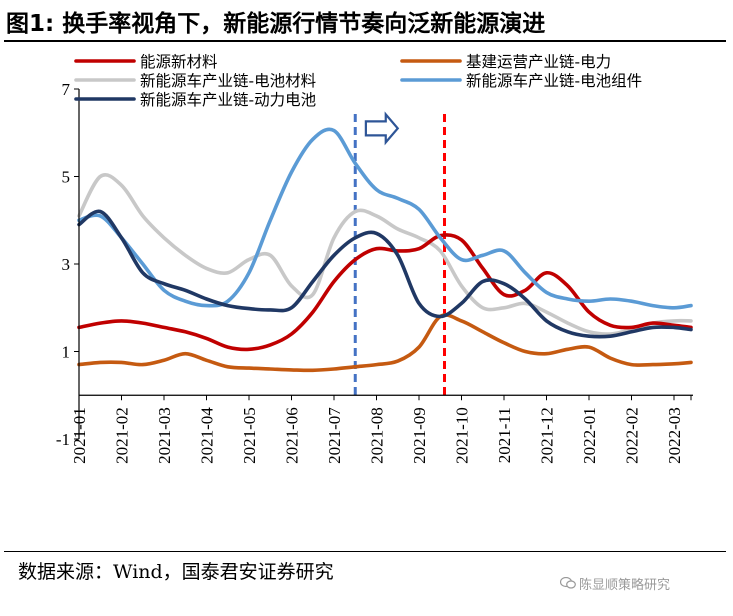 This screenshot has width=733, height=616. What do you see at coordinates (66, 89) in the screenshot?
I see `y-tick-label: 7` at bounding box center [66, 89].